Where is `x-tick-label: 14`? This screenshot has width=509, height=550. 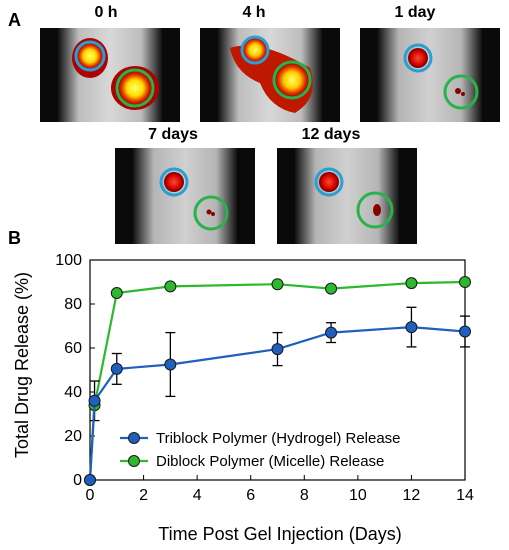 x-tick-label: 14 is located at coordinates (465, 495).